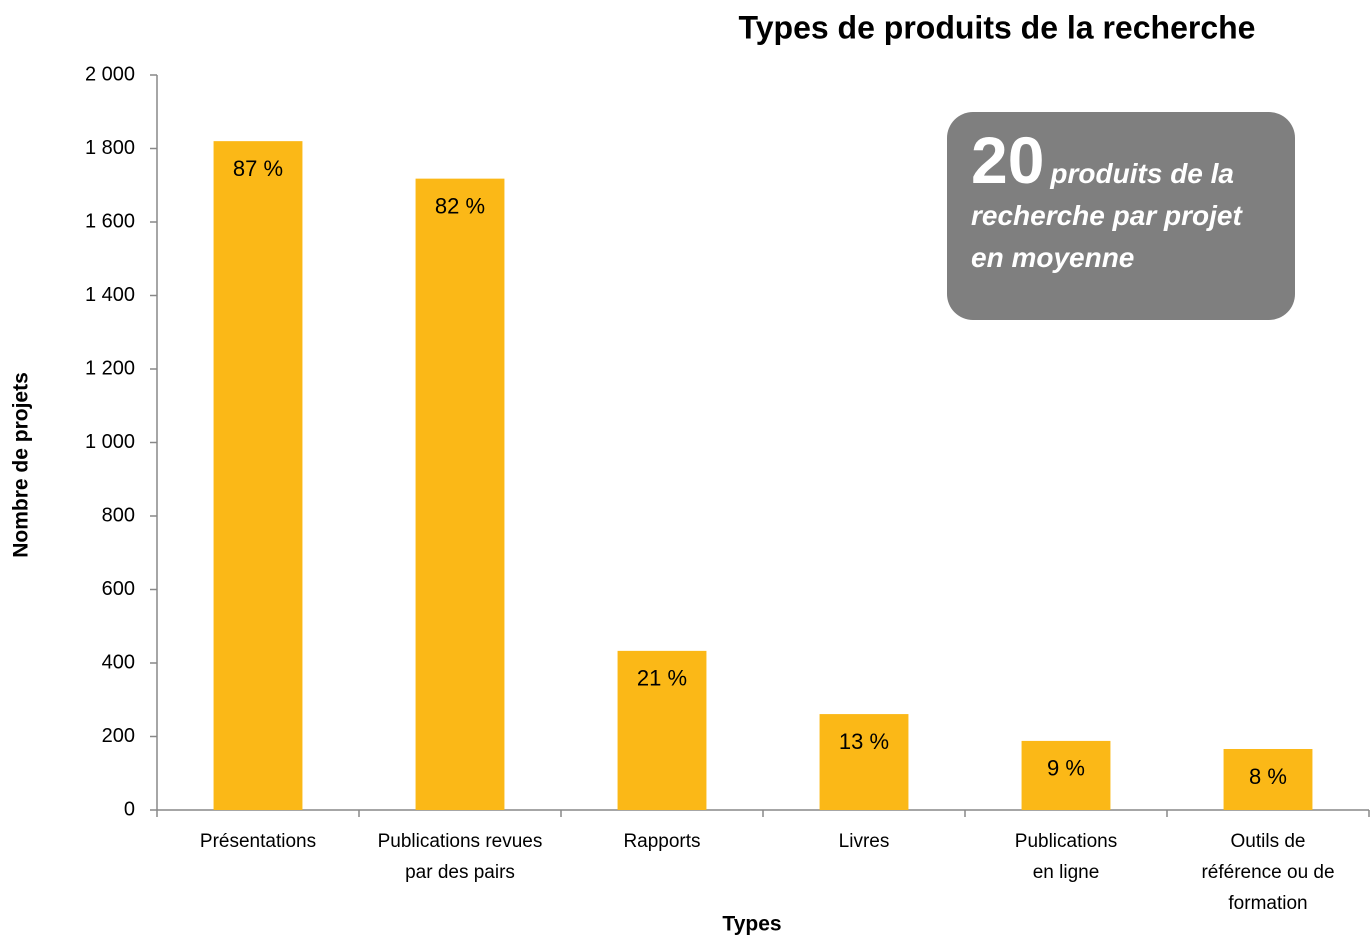 This screenshot has height=938, width=1371. I want to click on callout-value: 20, so click(1008, 160).